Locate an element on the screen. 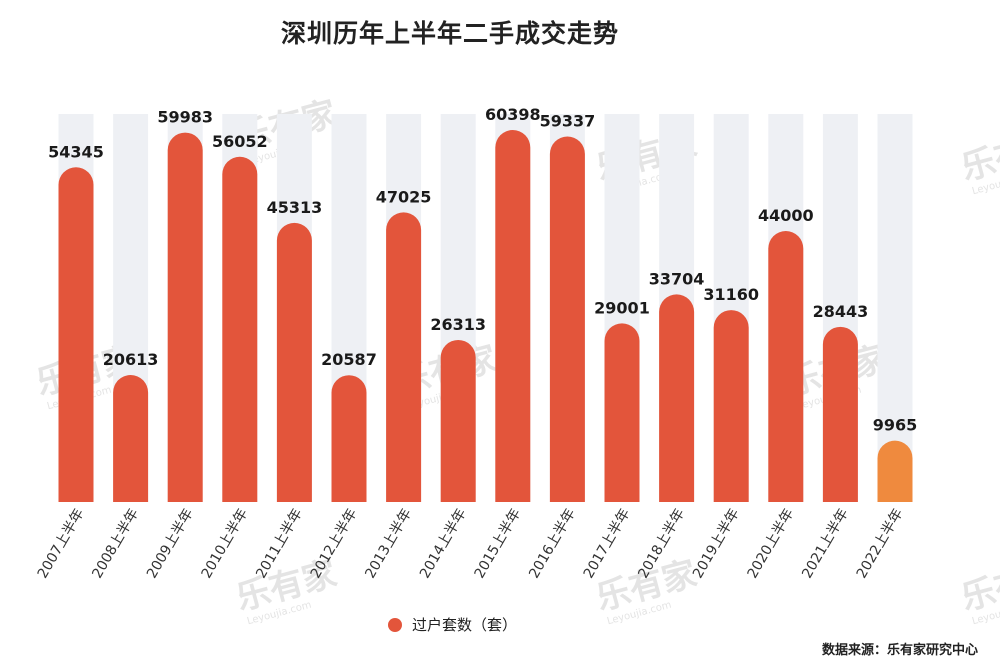 This screenshot has width=1000, height=666. value-label: 20587 is located at coordinates (349, 359).